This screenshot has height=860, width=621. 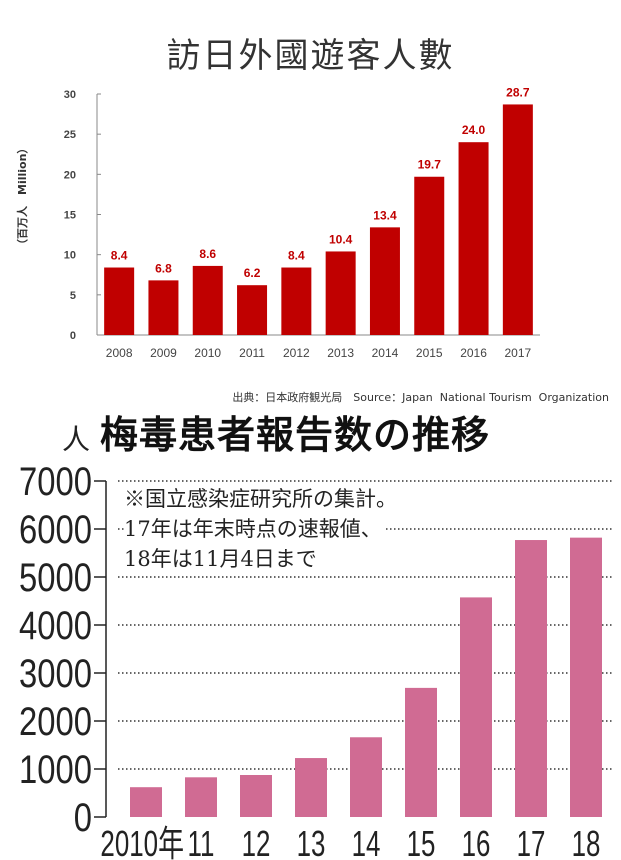 What do you see at coordinates (252, 353) in the screenshot?
I see `x-tick-label: 2011` at bounding box center [252, 353].